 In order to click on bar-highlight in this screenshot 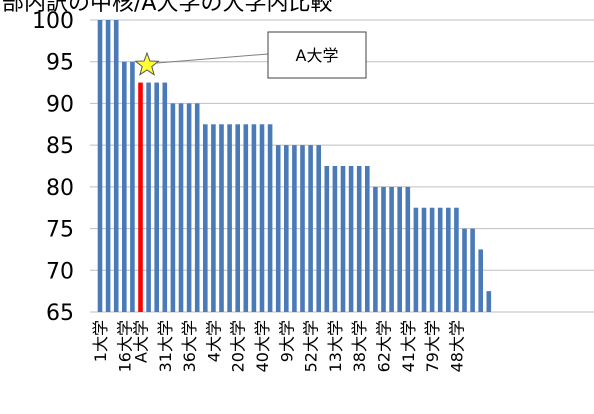, I will do `click(140, 197)`.